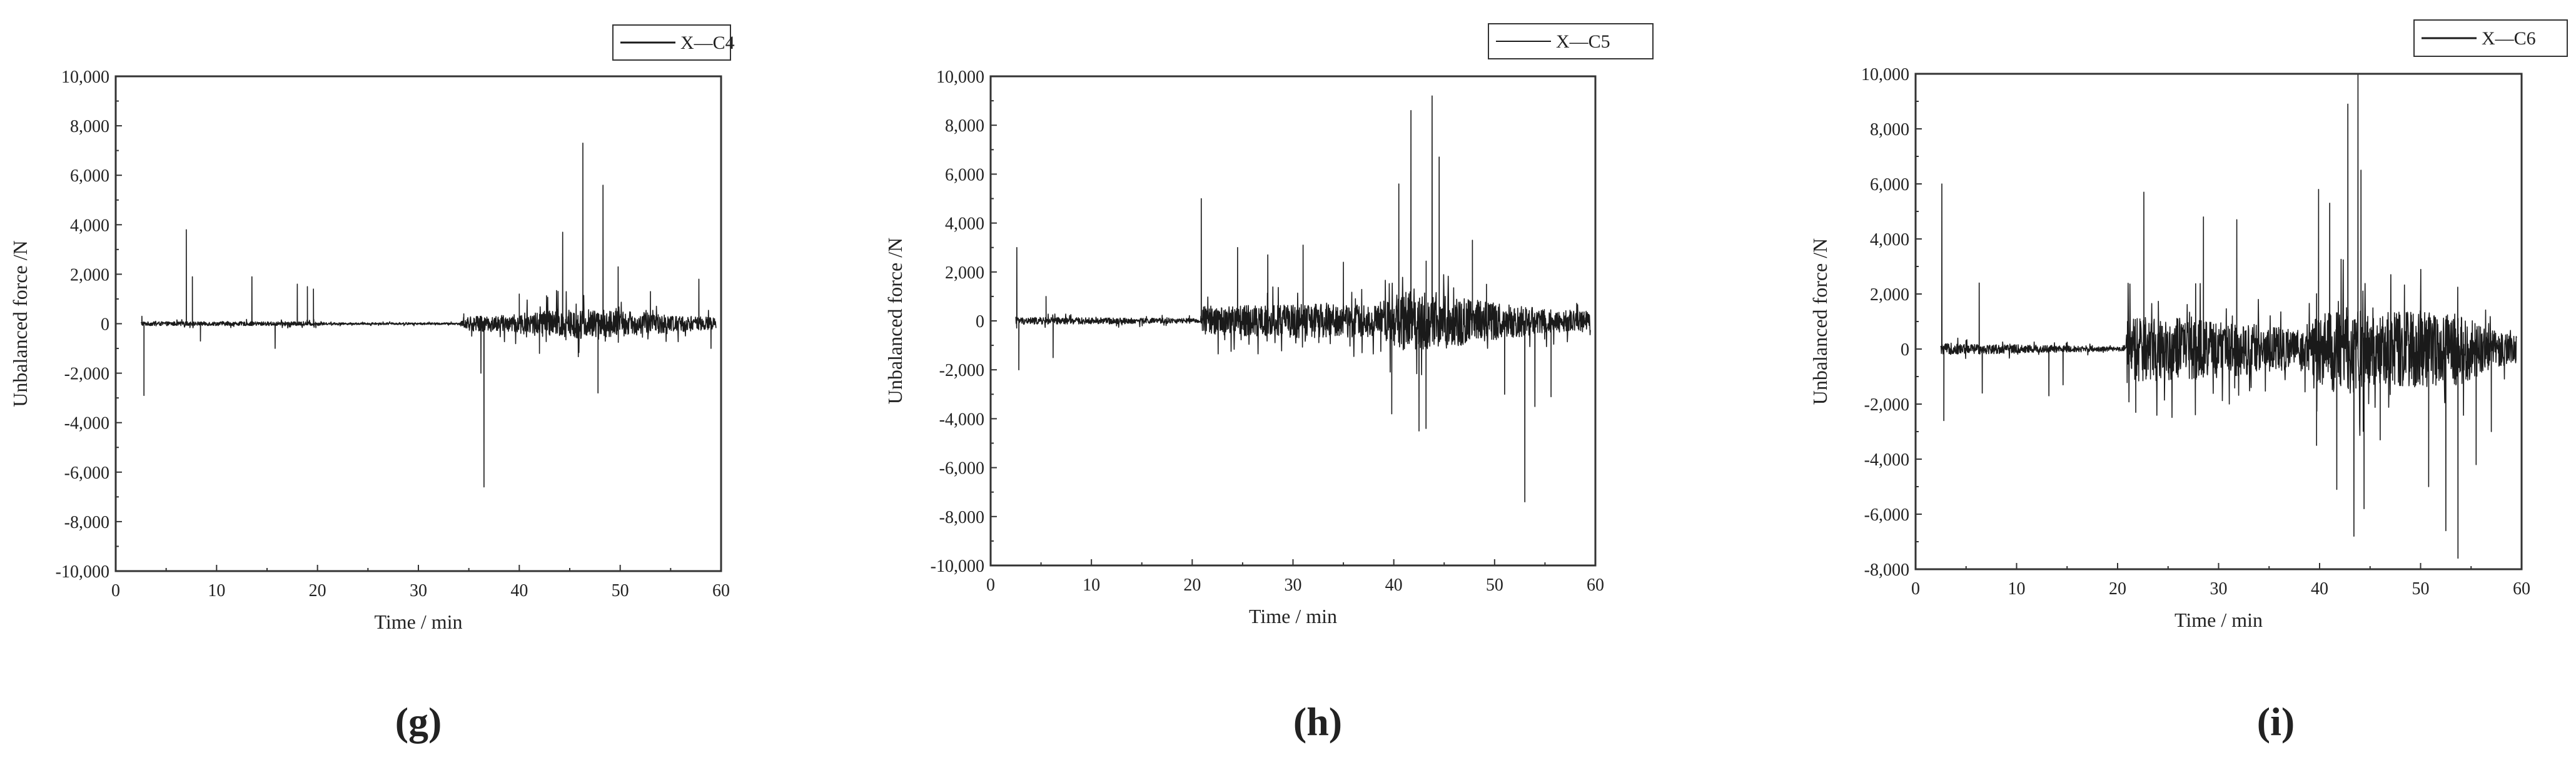 The height and width of the screenshot is (760, 2576). Describe the element at coordinates (418, 722) in the screenshot. I see `panel-label: (g)` at that location.